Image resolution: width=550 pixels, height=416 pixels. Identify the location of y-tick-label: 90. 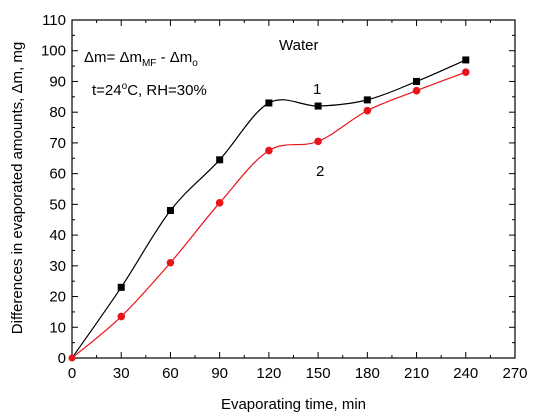
(57, 81).